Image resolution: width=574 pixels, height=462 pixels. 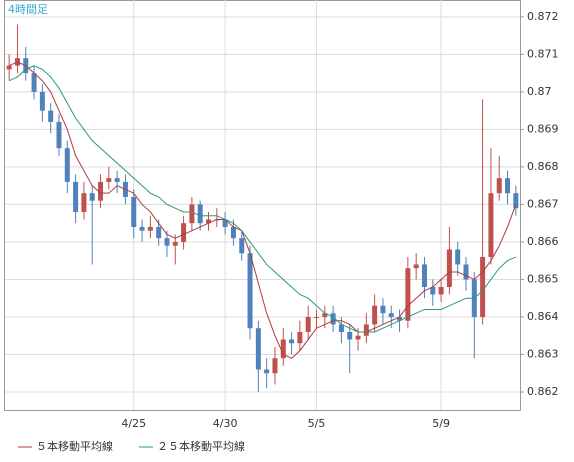 What do you see at coordinates (543, 278) in the screenshot?
I see `y-tick-label: 0.865` at bounding box center [543, 278].